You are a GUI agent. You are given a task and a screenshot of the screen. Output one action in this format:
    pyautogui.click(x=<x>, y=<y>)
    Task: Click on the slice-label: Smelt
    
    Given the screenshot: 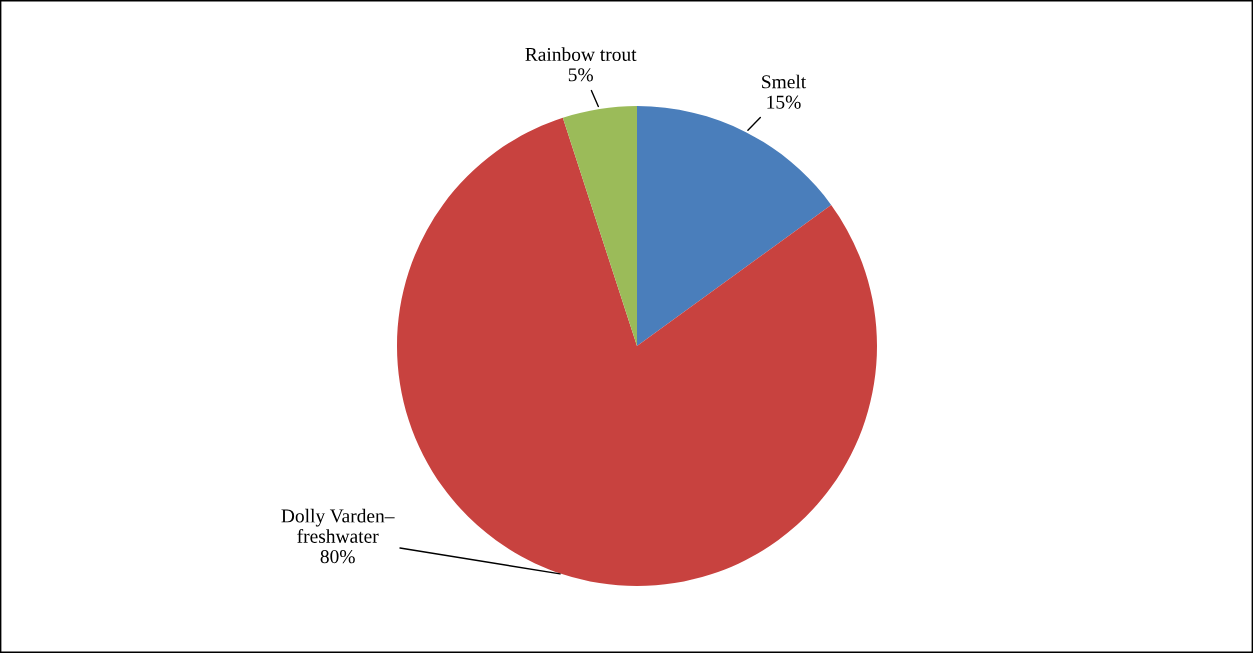 What is the action you would take?
    pyautogui.click(x=784, y=81)
    